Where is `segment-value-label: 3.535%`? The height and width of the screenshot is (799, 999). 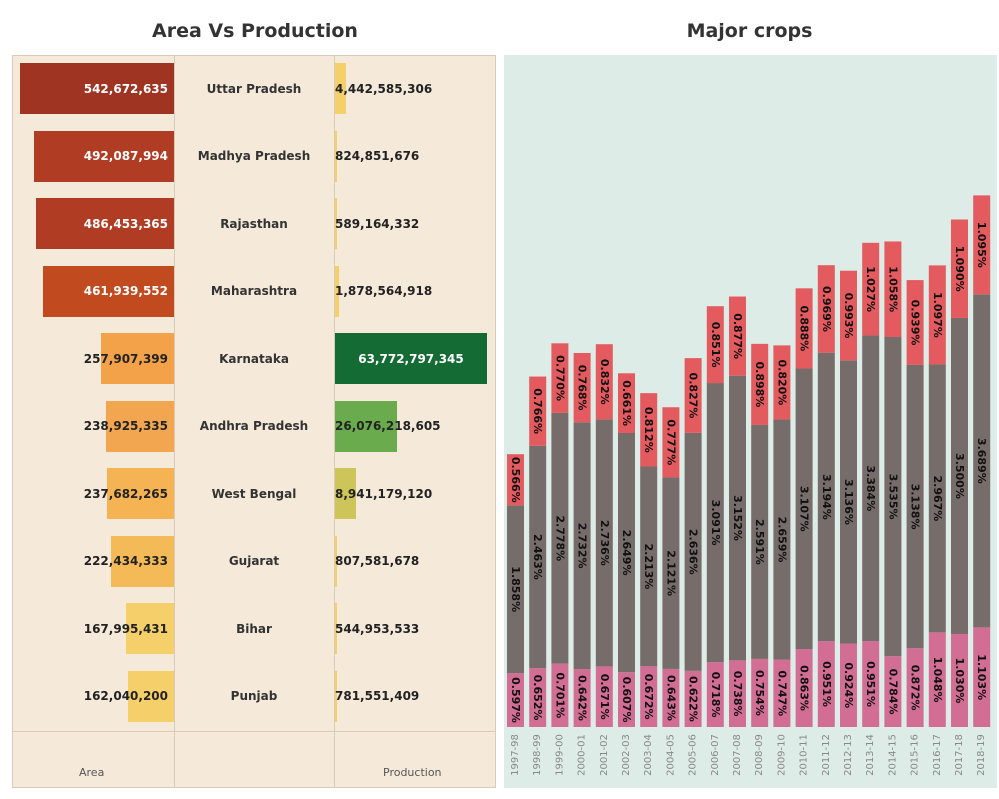
segment-value-label: 3.535% is located at coordinates (892, 497).